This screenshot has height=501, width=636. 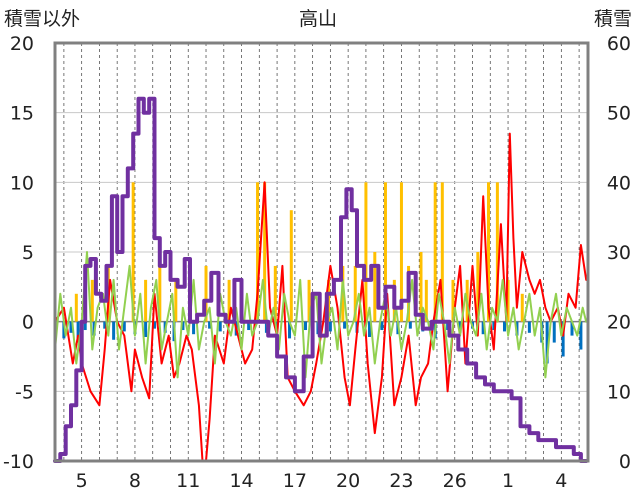 What do you see at coordinates (42, 19) in the screenshot?
I see `left-axis-title: 積雪以外` at bounding box center [42, 19].